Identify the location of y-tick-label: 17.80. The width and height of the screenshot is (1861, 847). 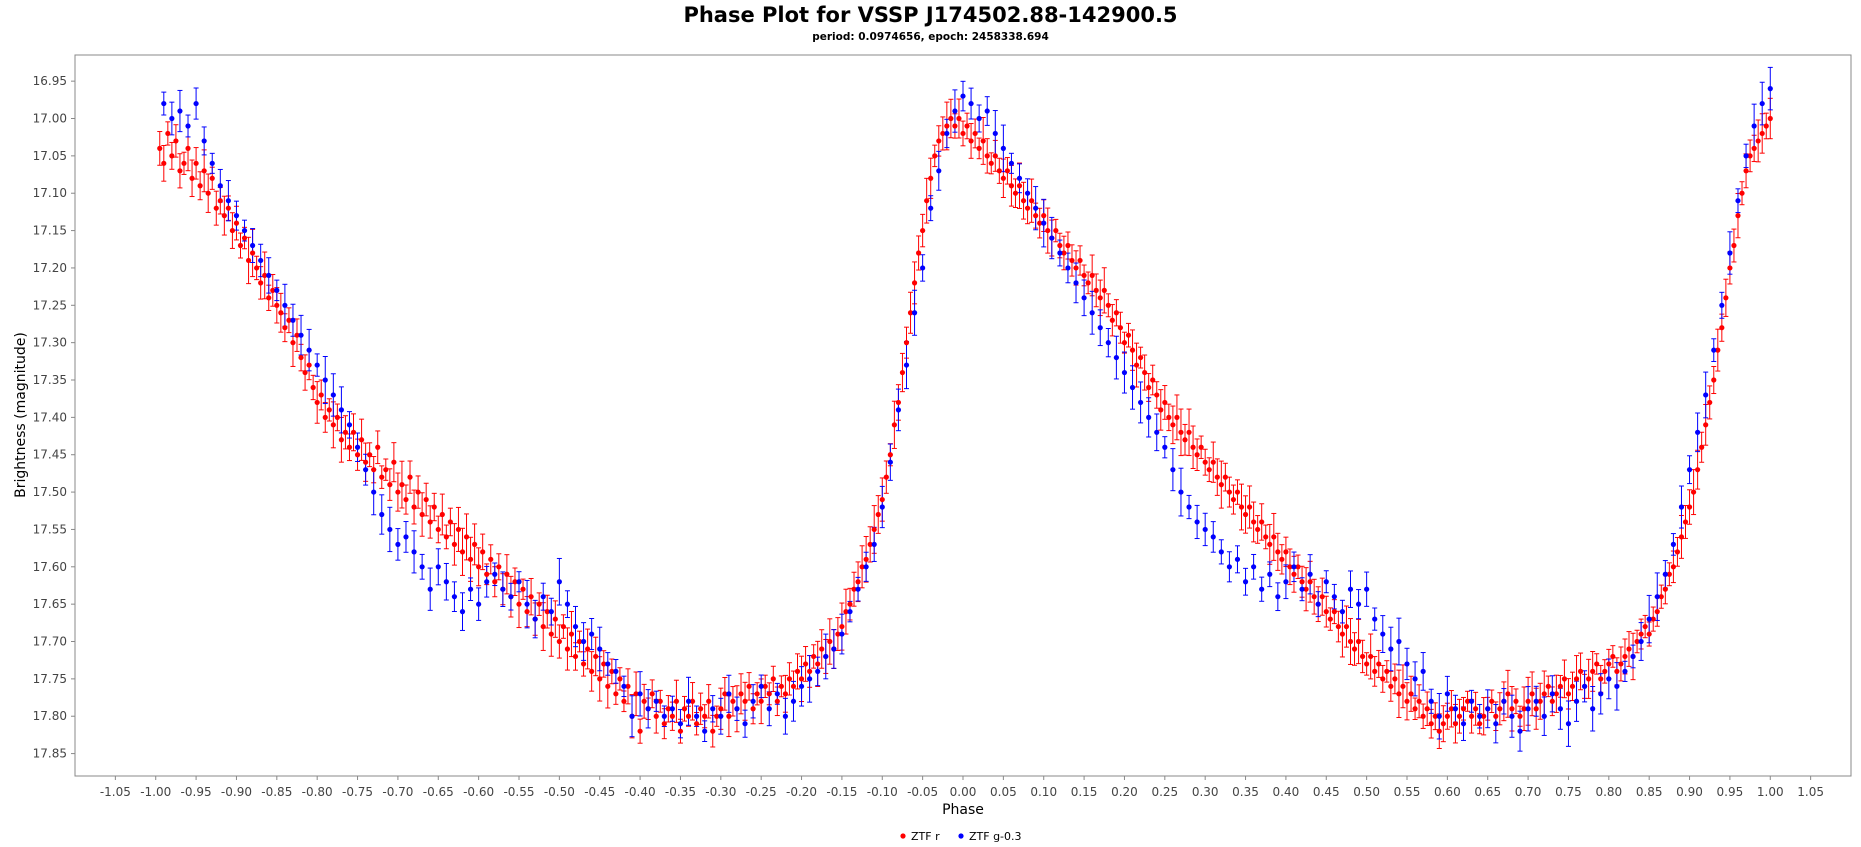
(50, 716).